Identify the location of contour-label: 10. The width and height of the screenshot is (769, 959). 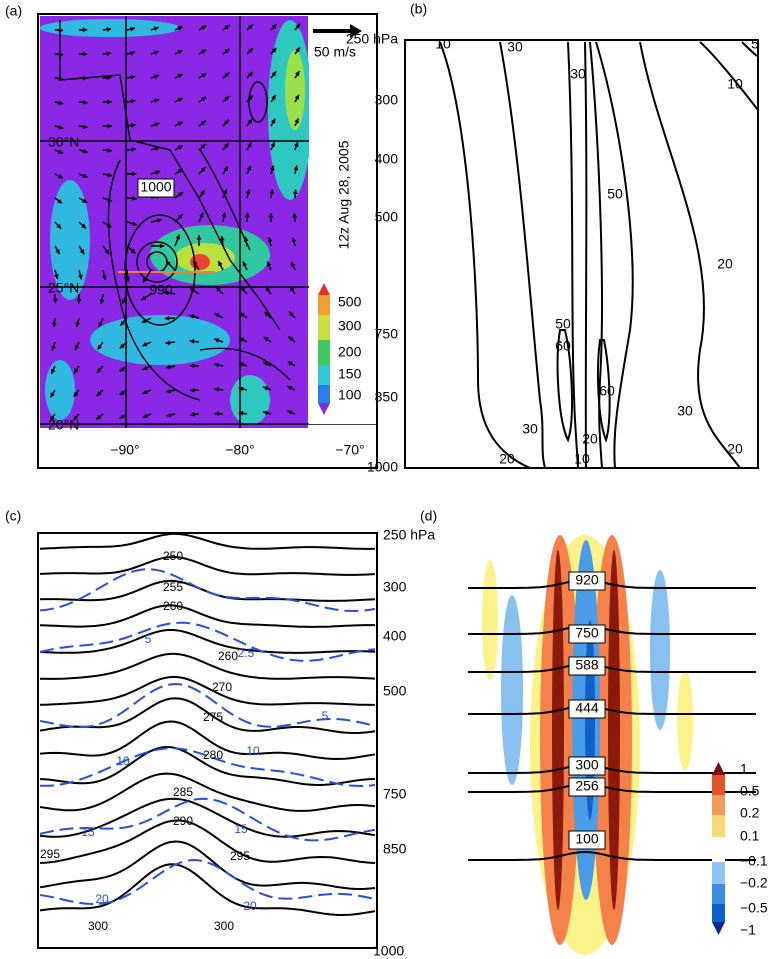
(582, 459).